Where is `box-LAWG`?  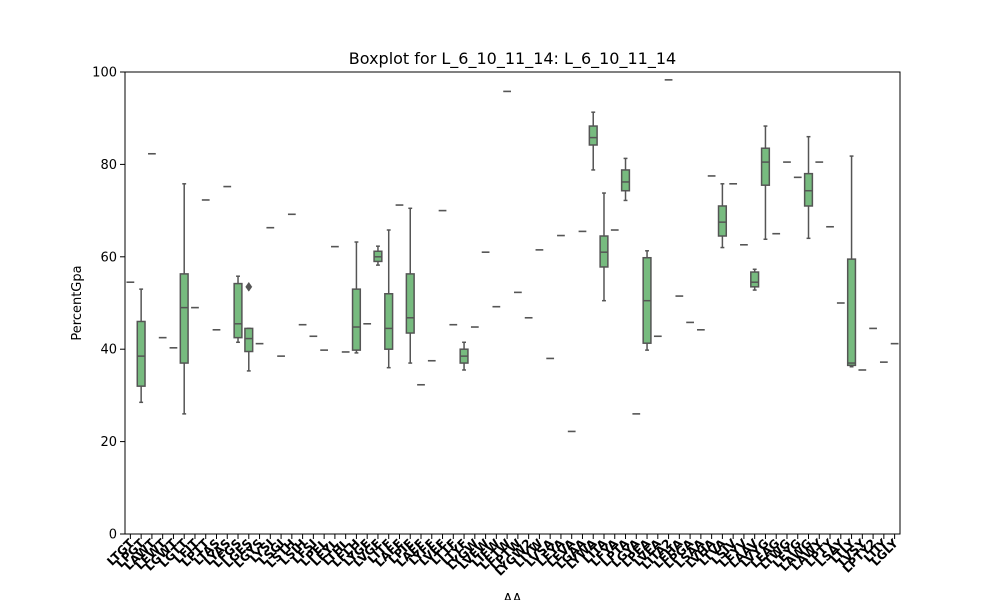
box-LAWG is located at coordinates (808, 187).